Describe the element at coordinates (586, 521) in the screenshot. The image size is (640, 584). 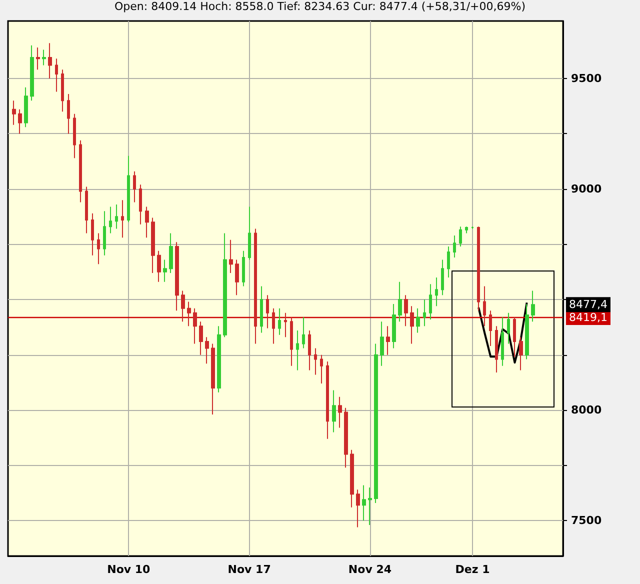
I see `y-tick-label: 7500` at that location.